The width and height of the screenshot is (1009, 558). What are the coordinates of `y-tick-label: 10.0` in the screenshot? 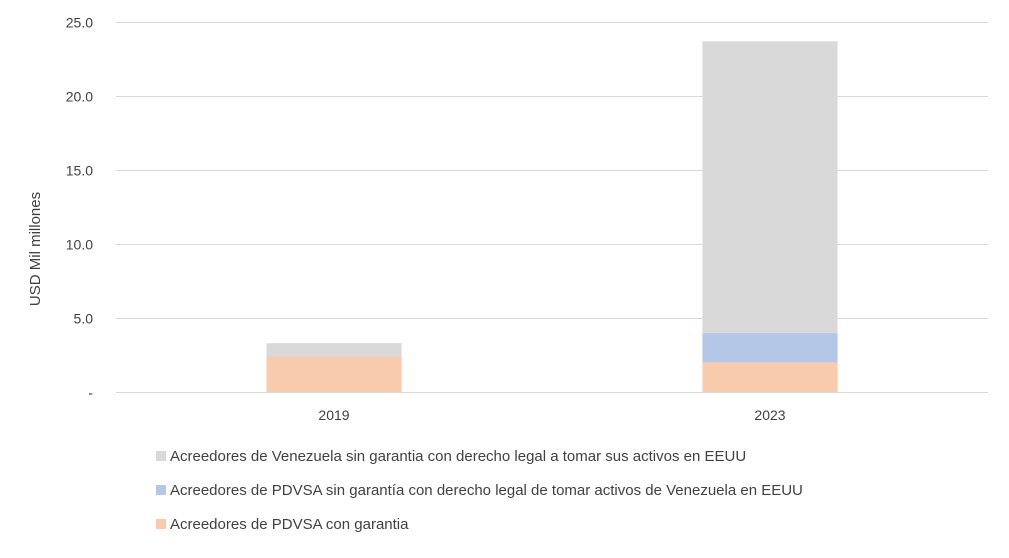 It's located at (79, 245).